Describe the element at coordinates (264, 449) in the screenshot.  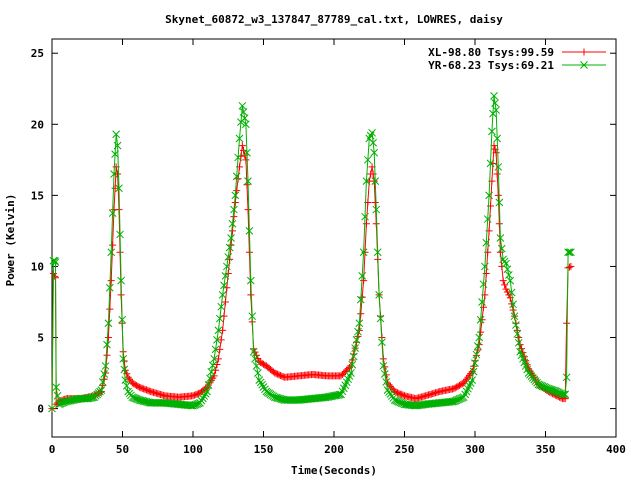
I see `x-tick-label: 150` at that location.